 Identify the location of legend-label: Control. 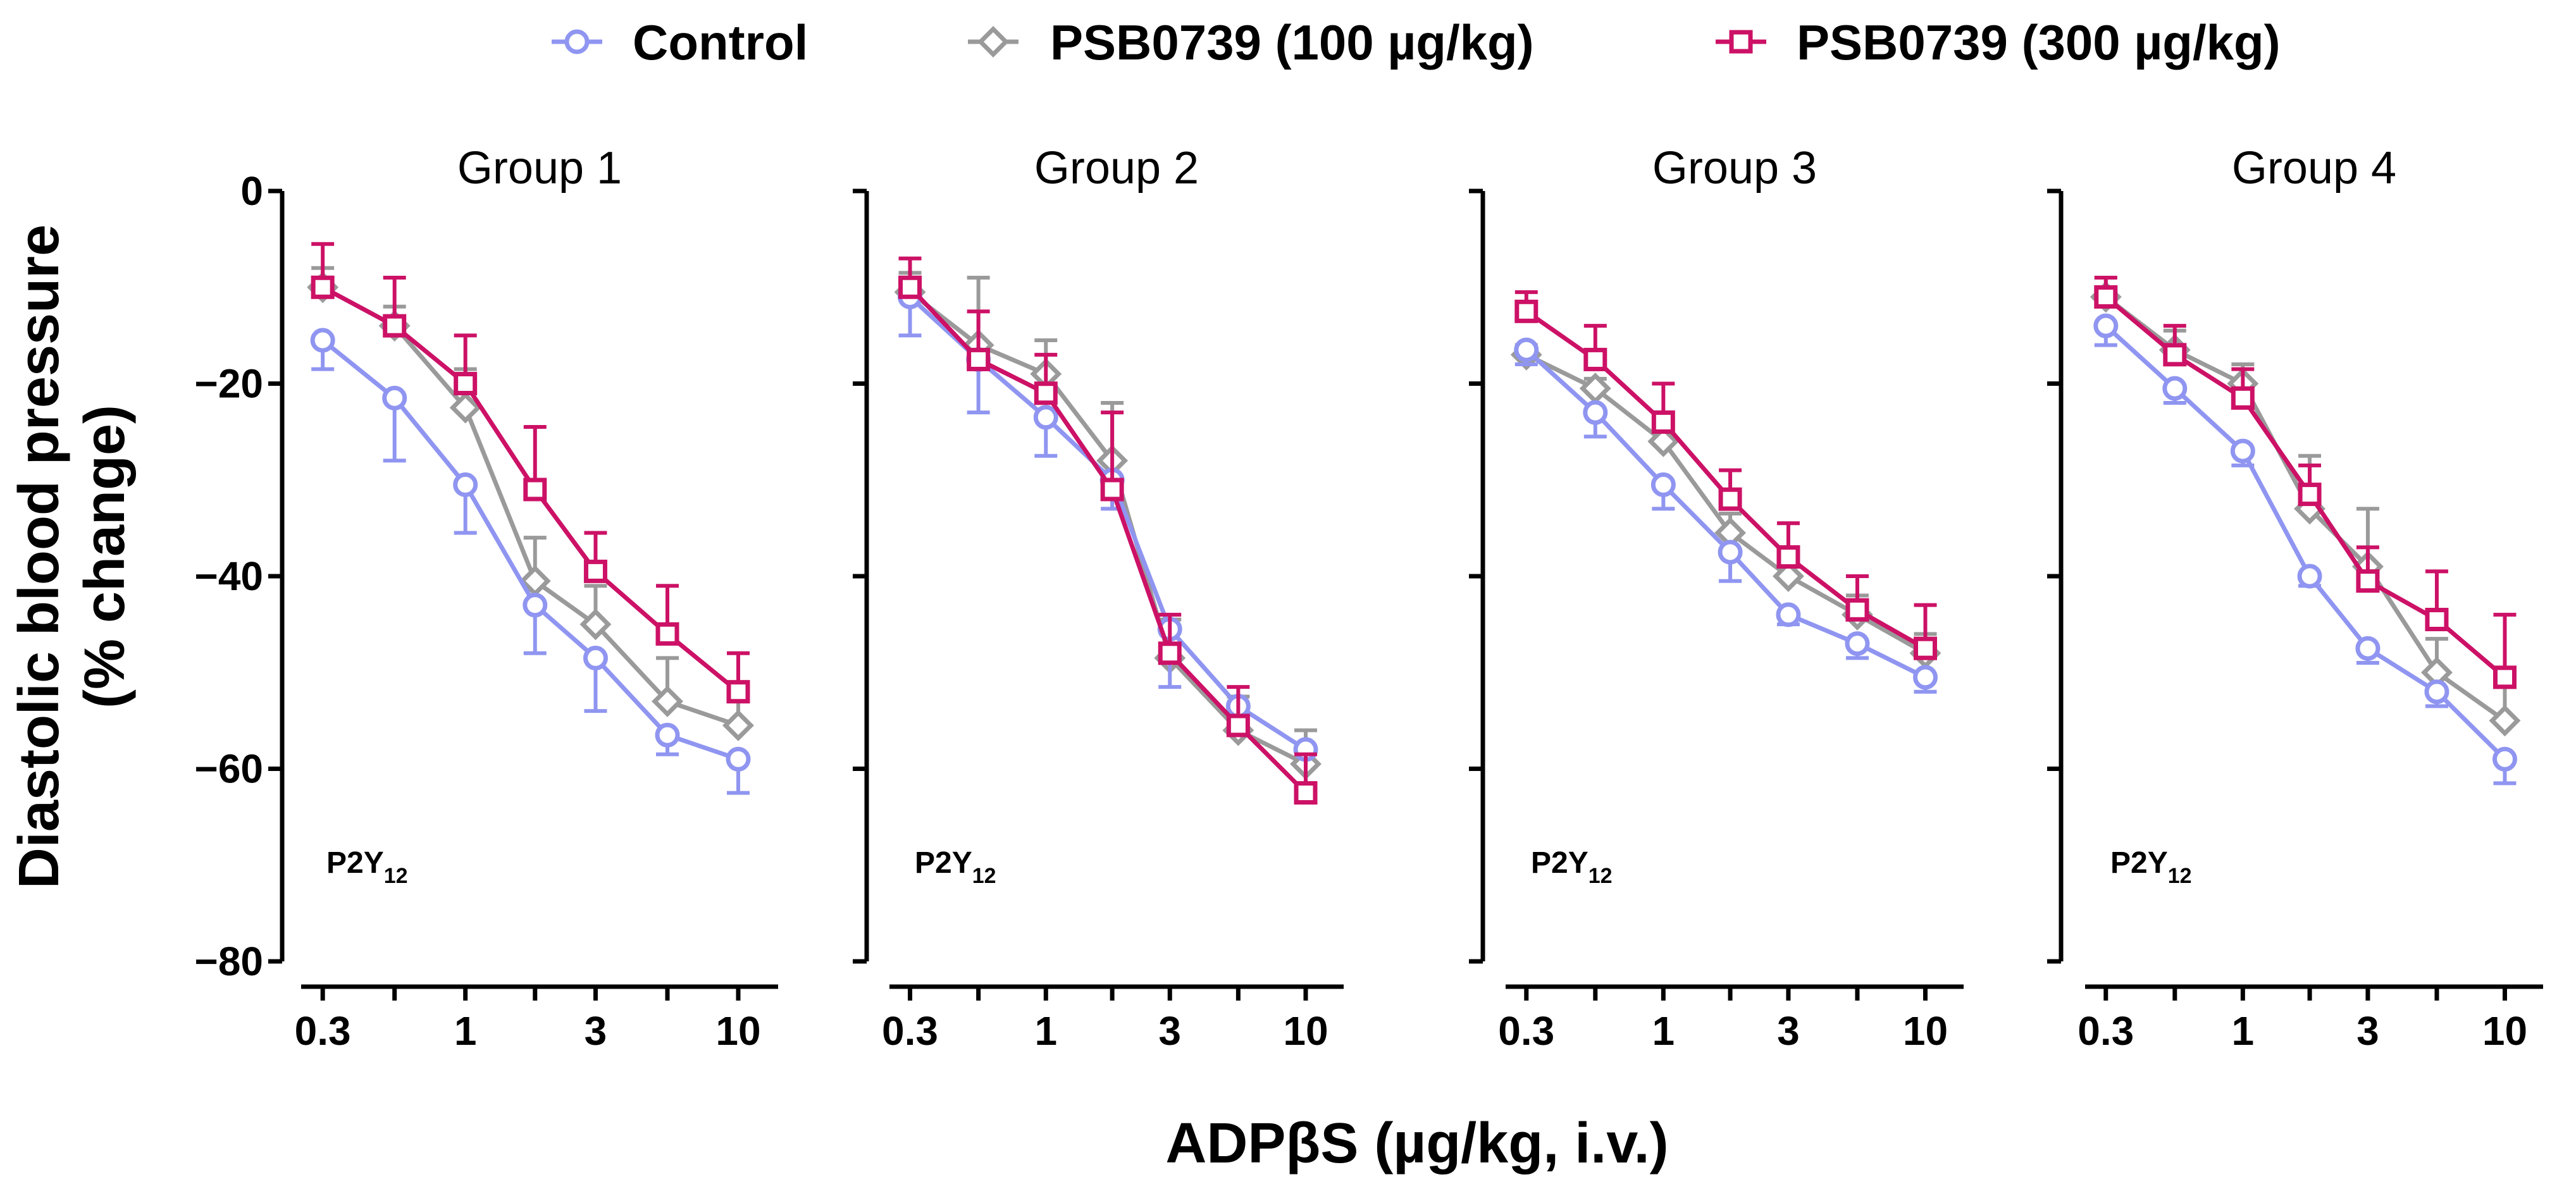
(721, 42).